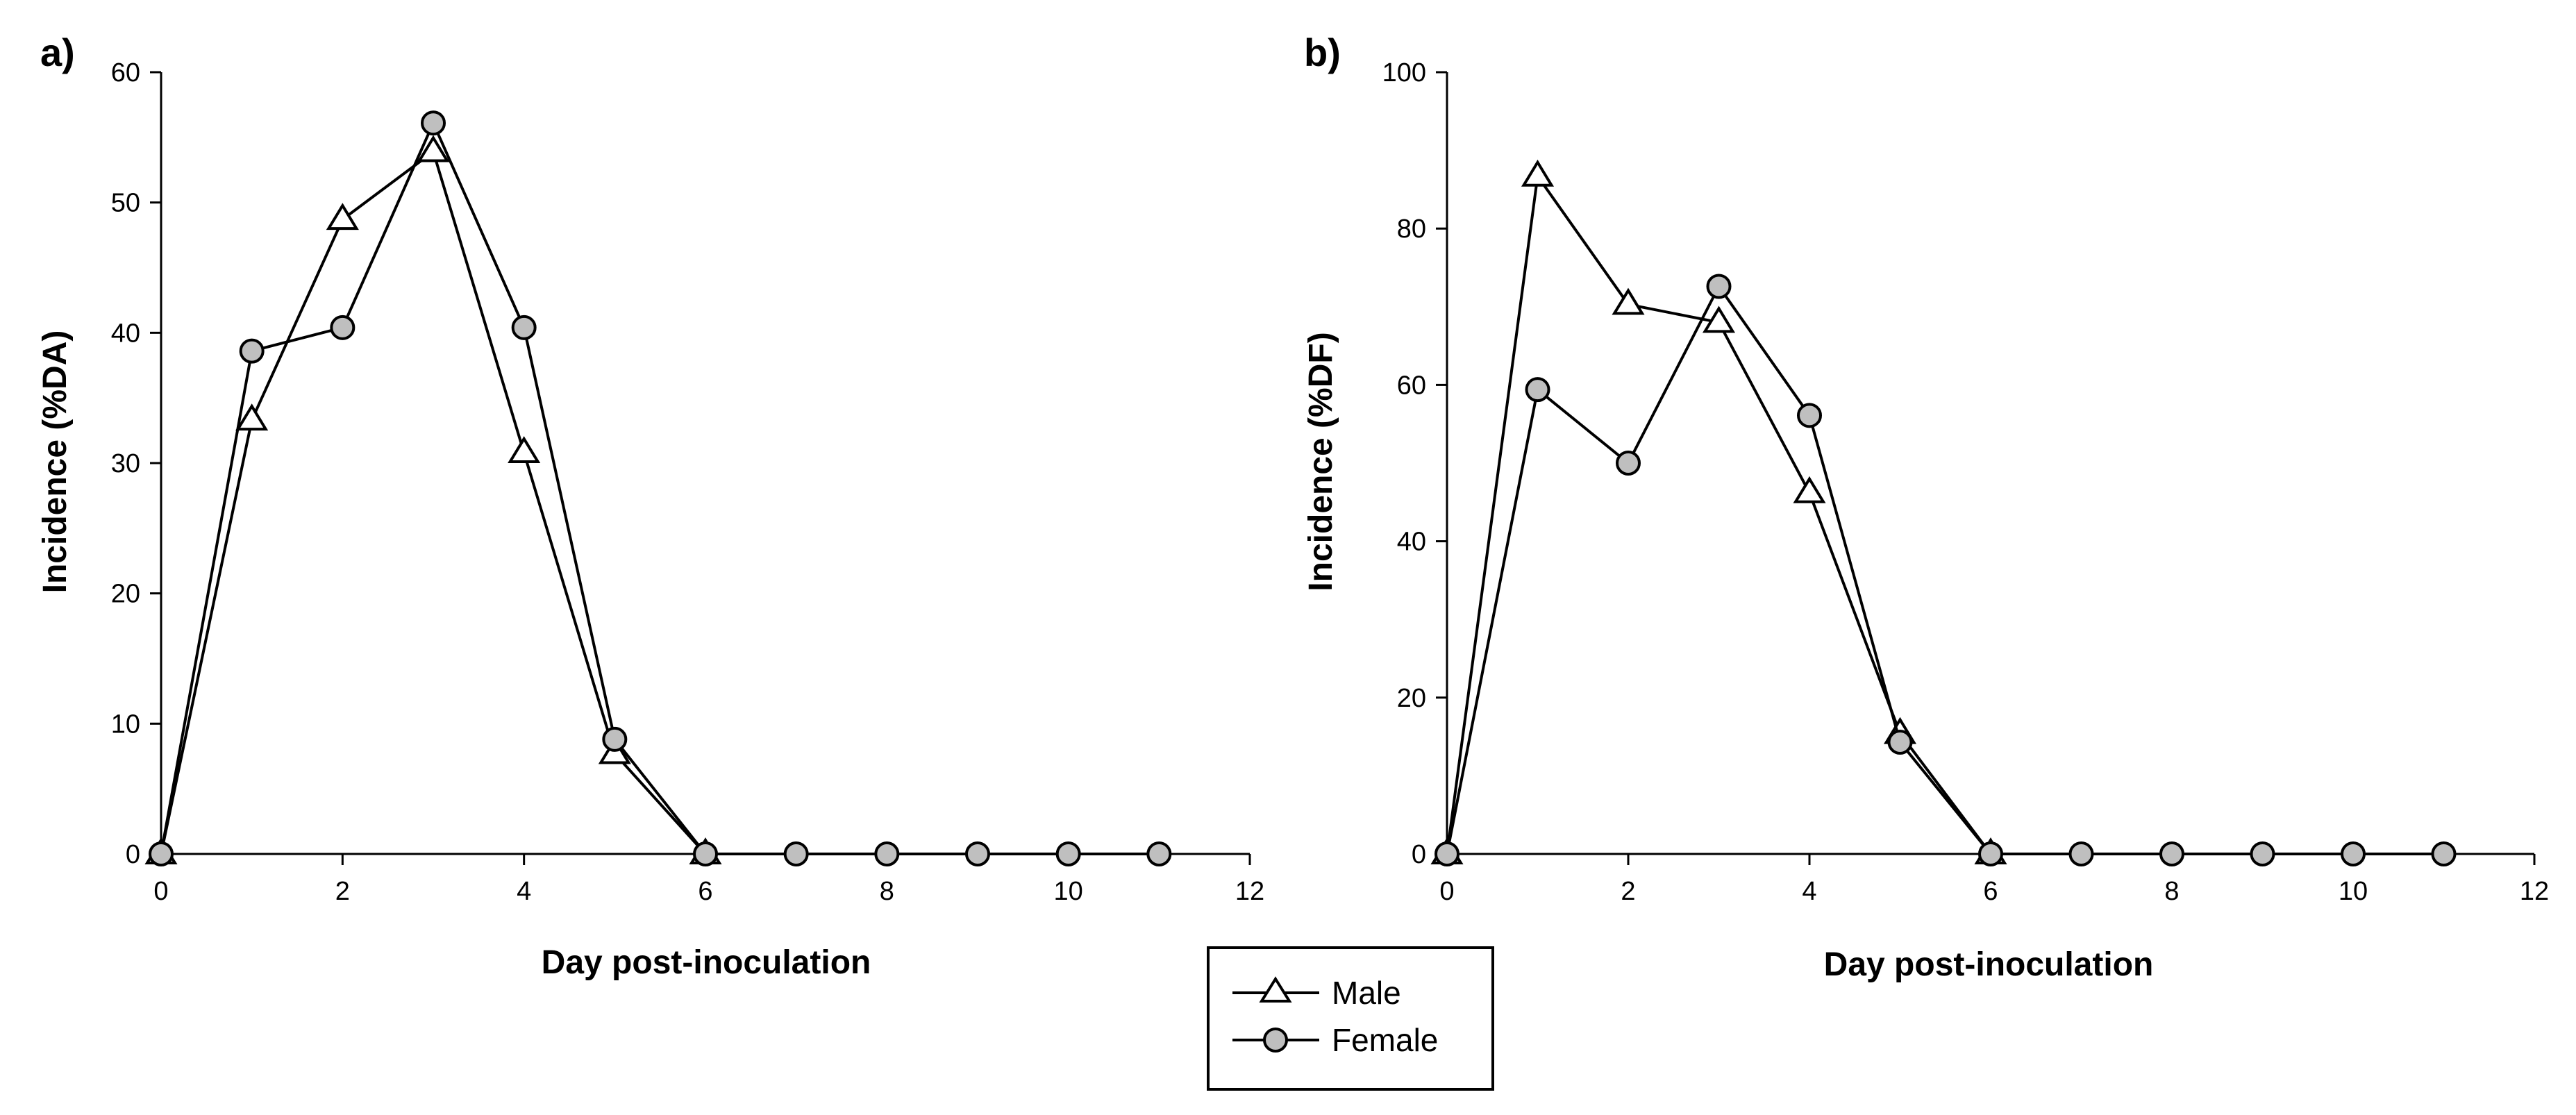 The width and height of the screenshot is (2576, 1115). Describe the element at coordinates (2171, 891) in the screenshot. I see `x-tick-label-b: 8` at that location.